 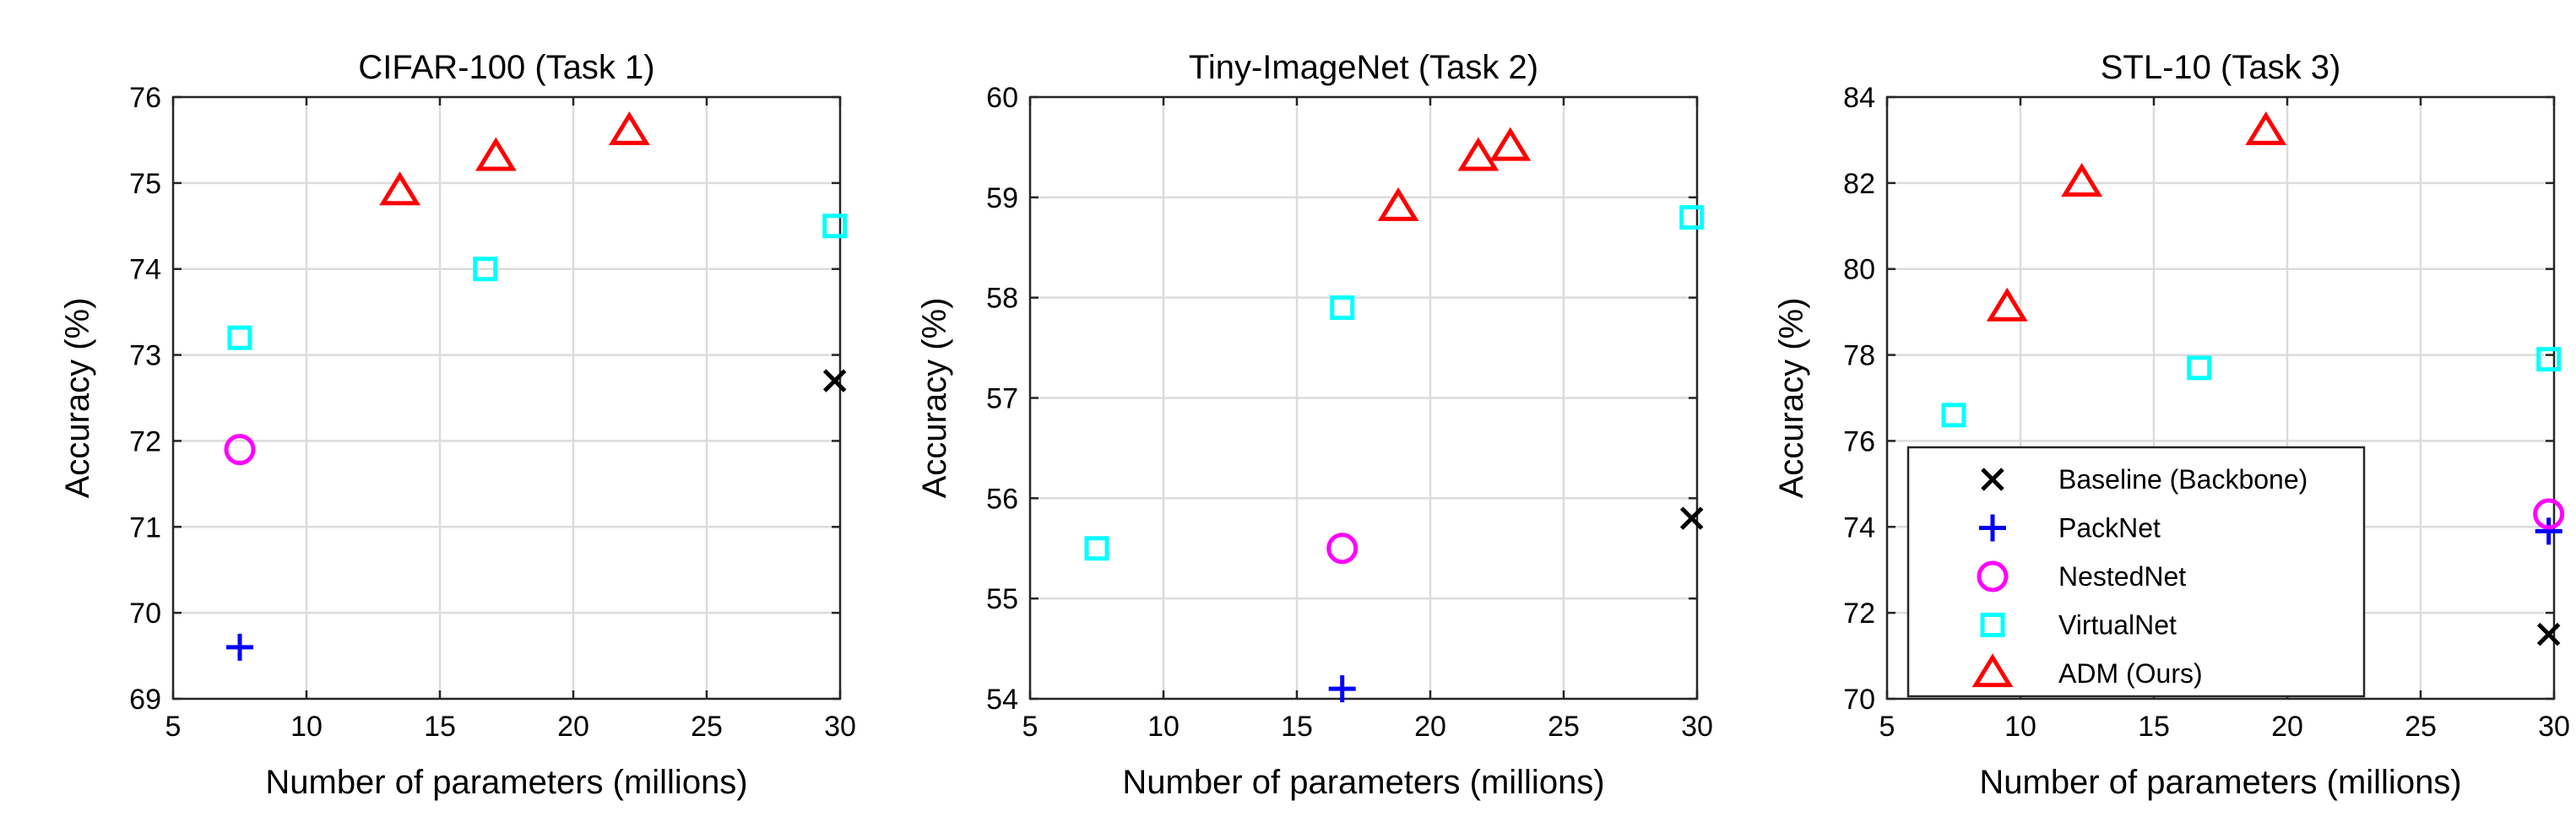 What do you see at coordinates (145, 356) in the screenshot?
I see `y-tick-label: 73` at bounding box center [145, 356].